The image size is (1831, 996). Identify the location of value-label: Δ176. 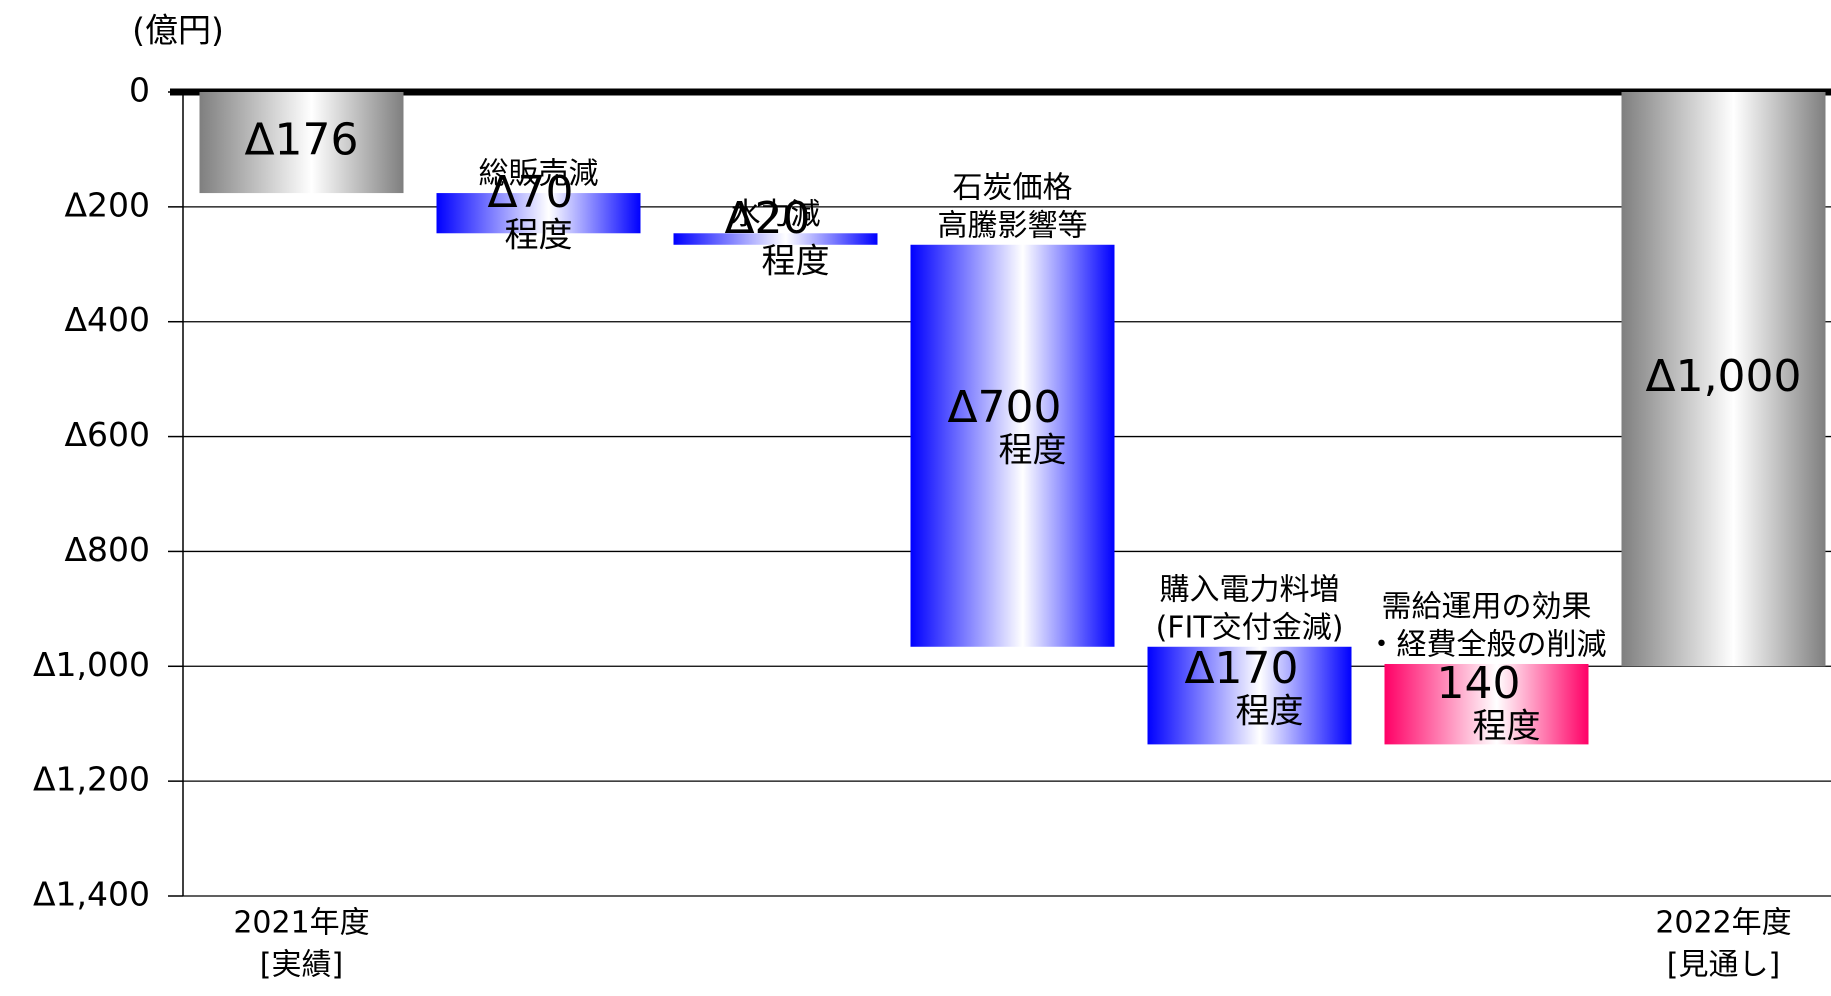
(301, 140).